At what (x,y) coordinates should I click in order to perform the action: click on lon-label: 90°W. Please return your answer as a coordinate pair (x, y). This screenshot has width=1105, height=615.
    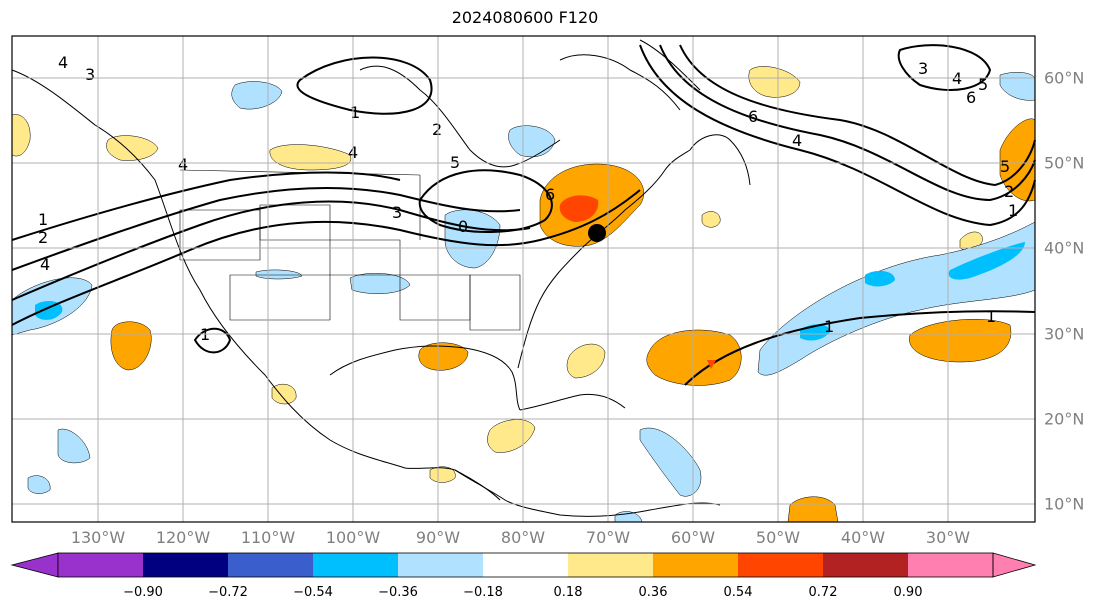
    Looking at the image, I should click on (438, 537).